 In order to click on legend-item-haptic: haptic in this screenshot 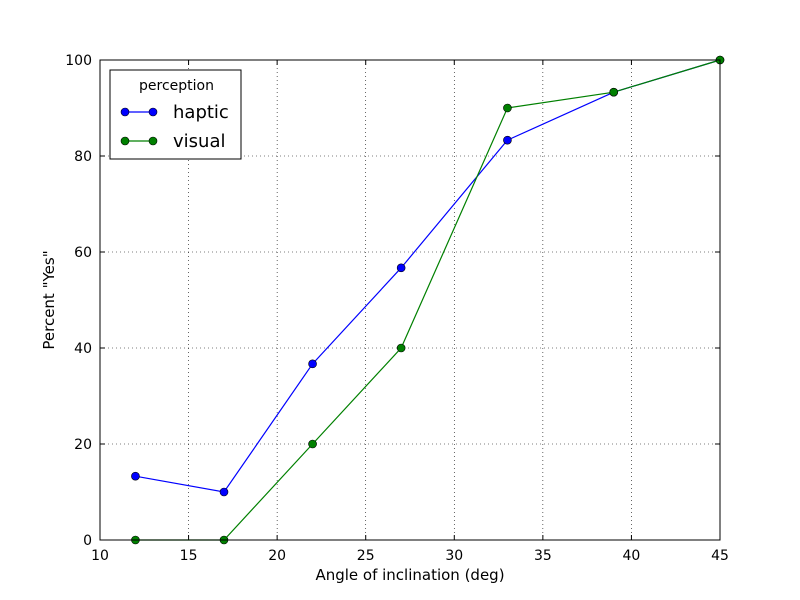, I will do `click(174, 112)`.